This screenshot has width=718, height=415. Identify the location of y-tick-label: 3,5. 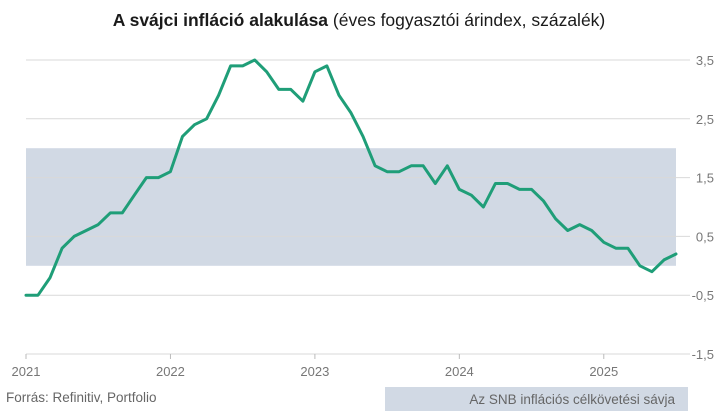
(705, 60).